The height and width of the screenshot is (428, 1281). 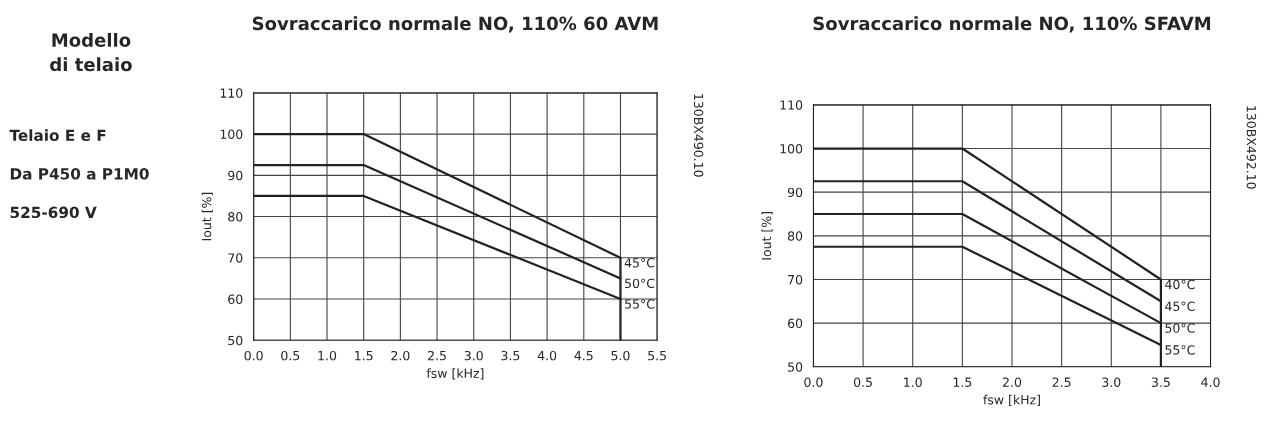 I want to click on text: Da P450 a P1M0, so click(x=79, y=174).